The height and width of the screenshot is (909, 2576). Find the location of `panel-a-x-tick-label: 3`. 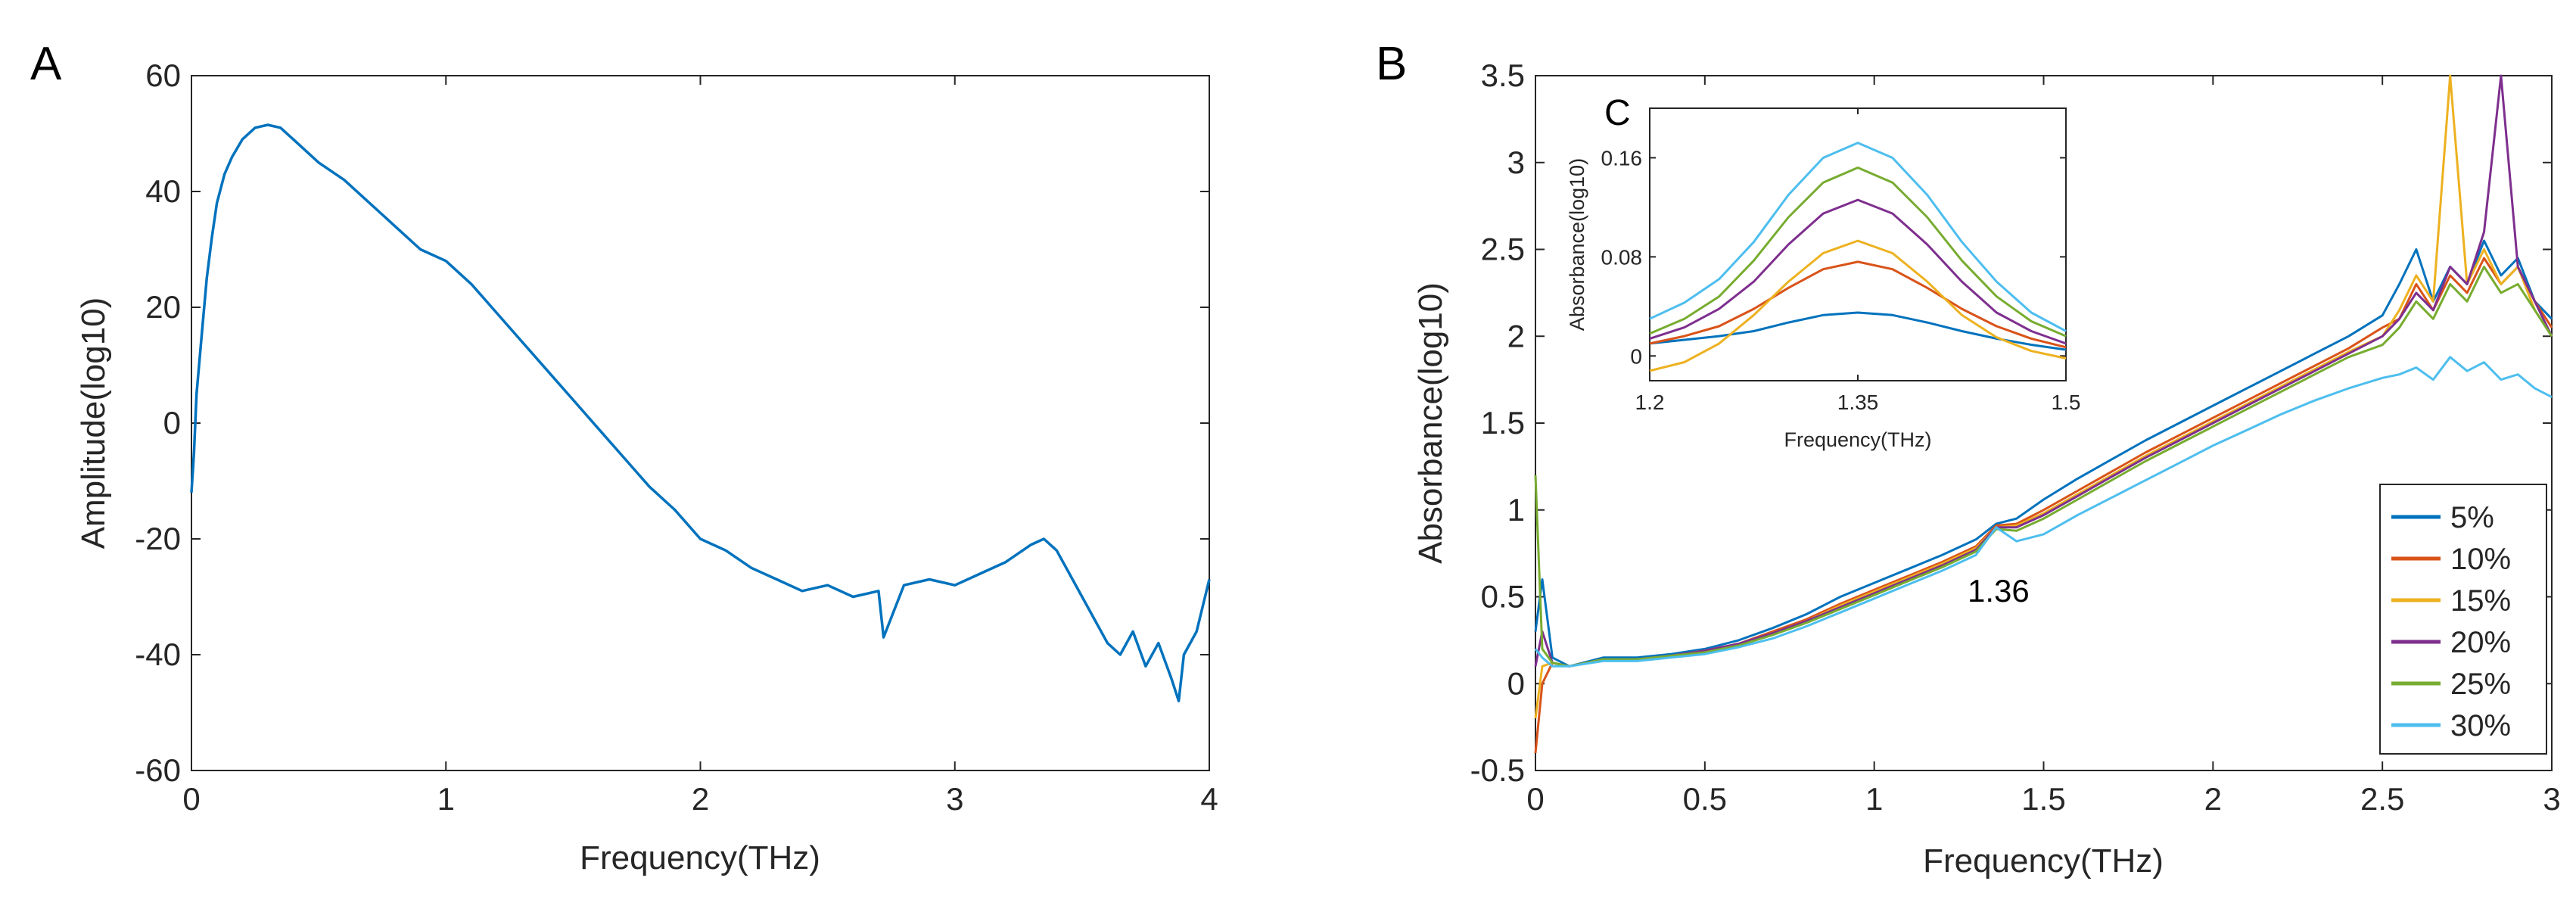

panel-a-x-tick-label: 3 is located at coordinates (954, 799).